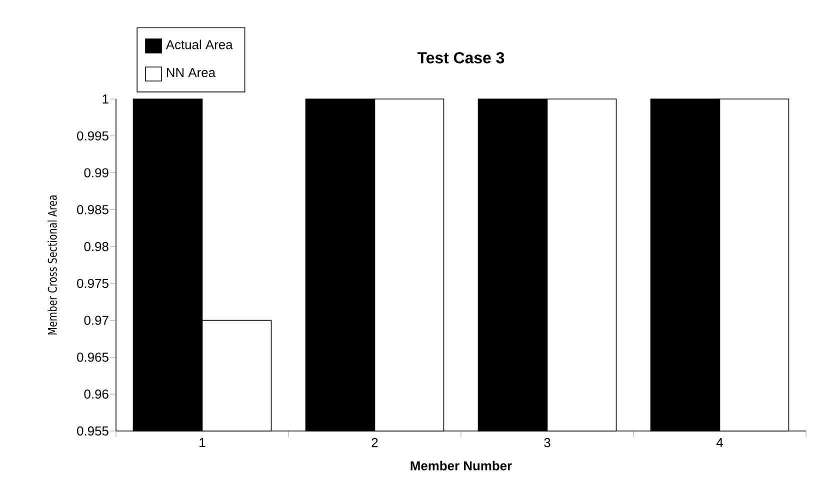 The height and width of the screenshot is (495, 819). Describe the element at coordinates (92, 283) in the screenshot. I see `y-tick-label: 0.975` at that location.